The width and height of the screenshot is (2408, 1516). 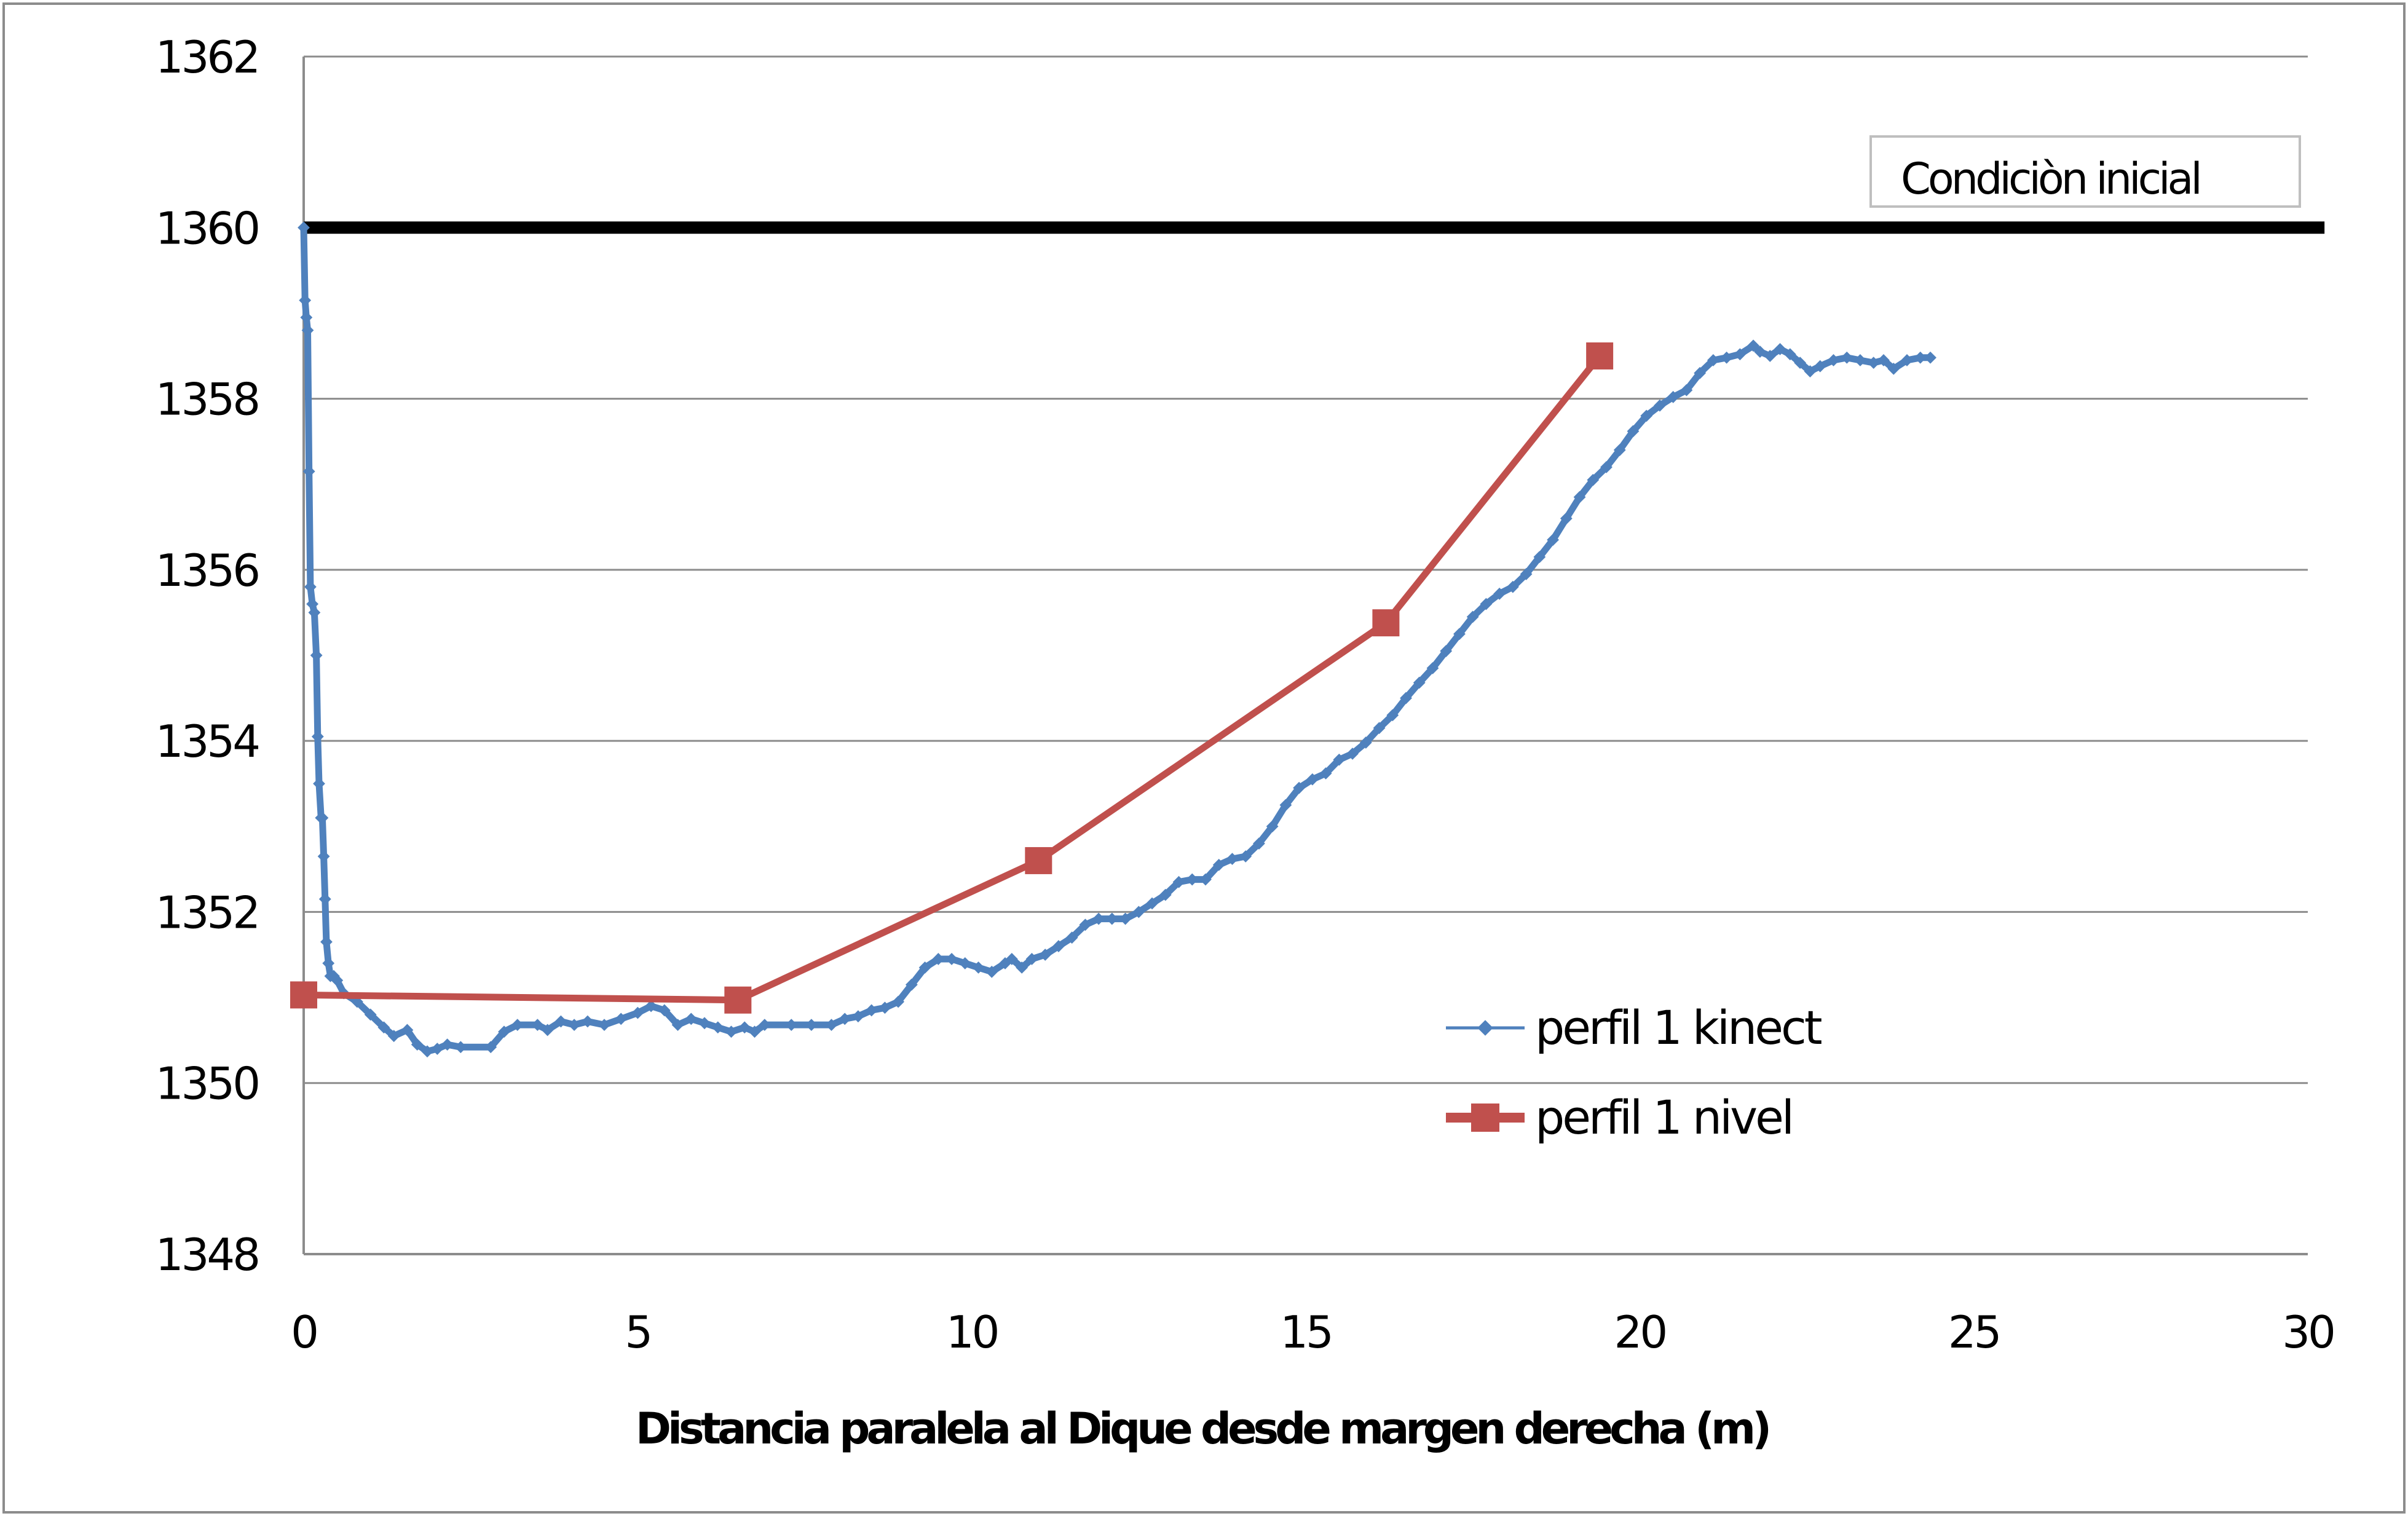 I want to click on y-tick-labels: 1348 1350 1352 1354 1356 1358 1360 1362, so click(x=208, y=656).